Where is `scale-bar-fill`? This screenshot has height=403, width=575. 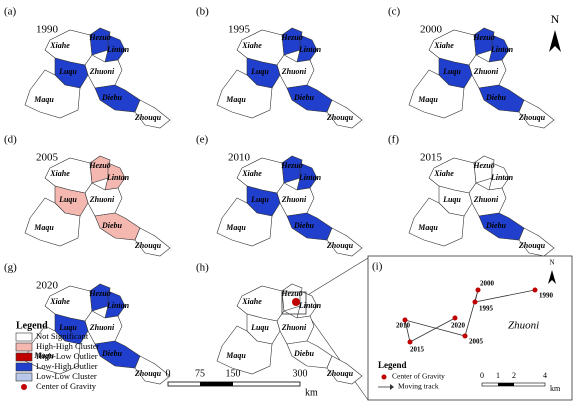 scale-bar-fill is located at coordinates (216, 384).